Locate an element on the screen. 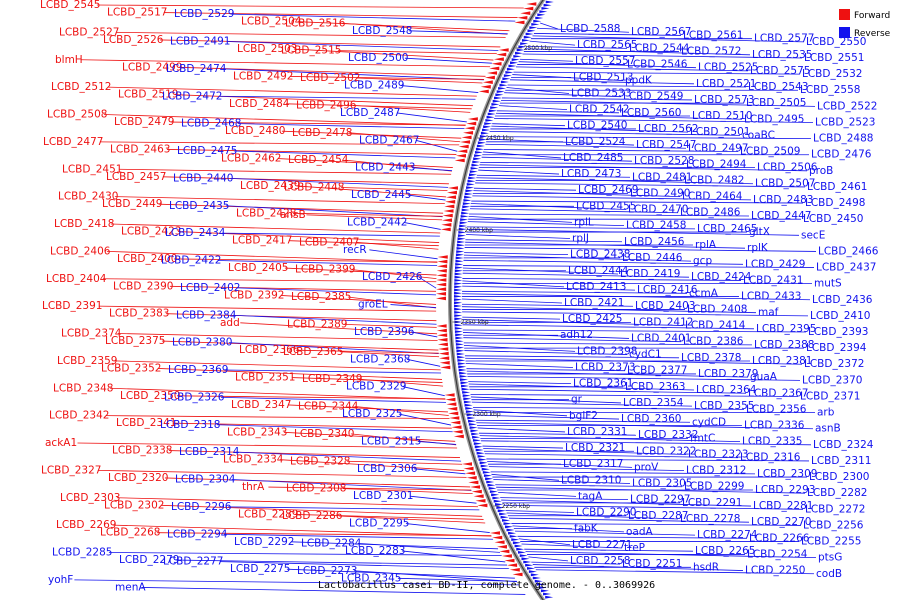 This screenshot has height=600, width=900. reverse-gene-label: LCBD_2371 is located at coordinates (830, 396).